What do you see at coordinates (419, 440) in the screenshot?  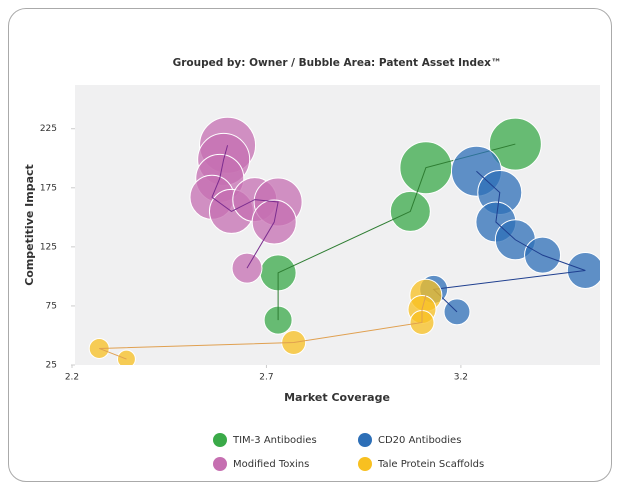 I see `legend-label: CD20 Antibodies` at bounding box center [419, 440].